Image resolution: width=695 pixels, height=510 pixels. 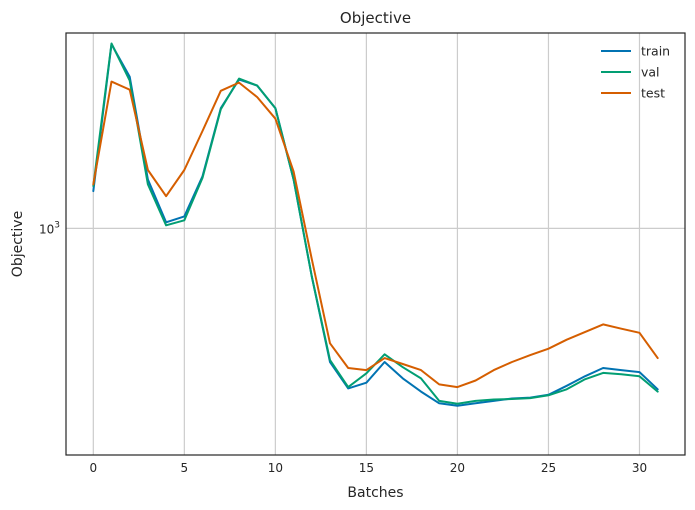 I want to click on legend-label-train: train, so click(x=655, y=51).